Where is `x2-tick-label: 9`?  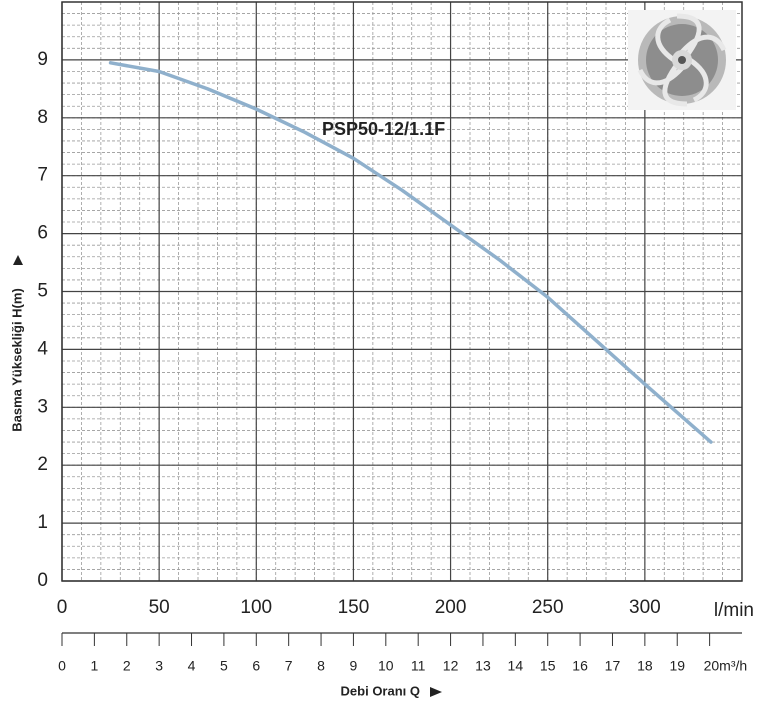
x2-tick-label: 9 is located at coordinates (354, 666).